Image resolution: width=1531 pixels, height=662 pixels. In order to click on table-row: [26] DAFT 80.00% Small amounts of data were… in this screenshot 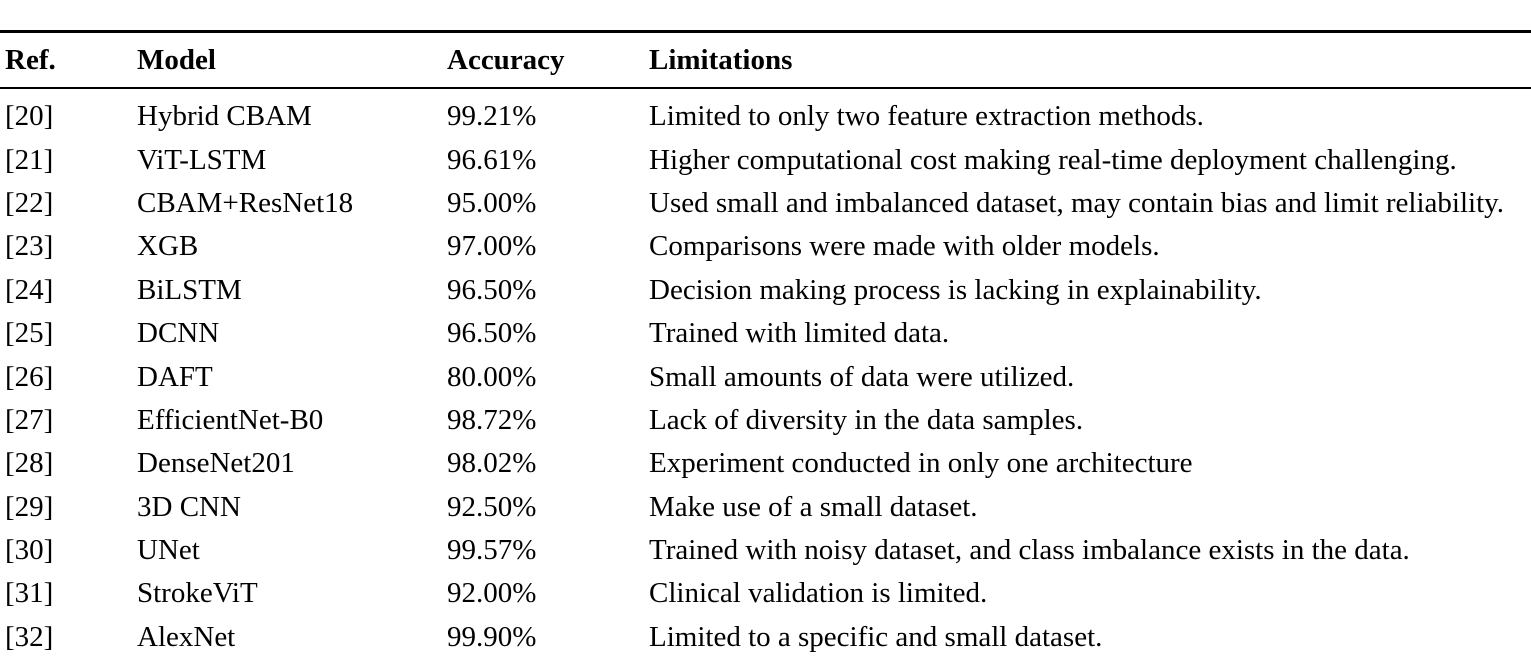, I will do `click(765, 376)`.